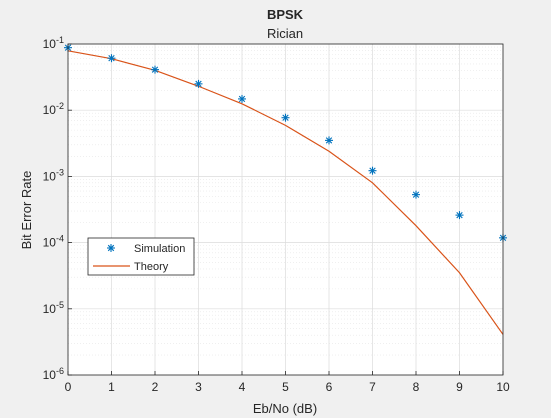  Describe the element at coordinates (53, 308) in the screenshot. I see `y-tick-label: 10⁻⁵` at that location.